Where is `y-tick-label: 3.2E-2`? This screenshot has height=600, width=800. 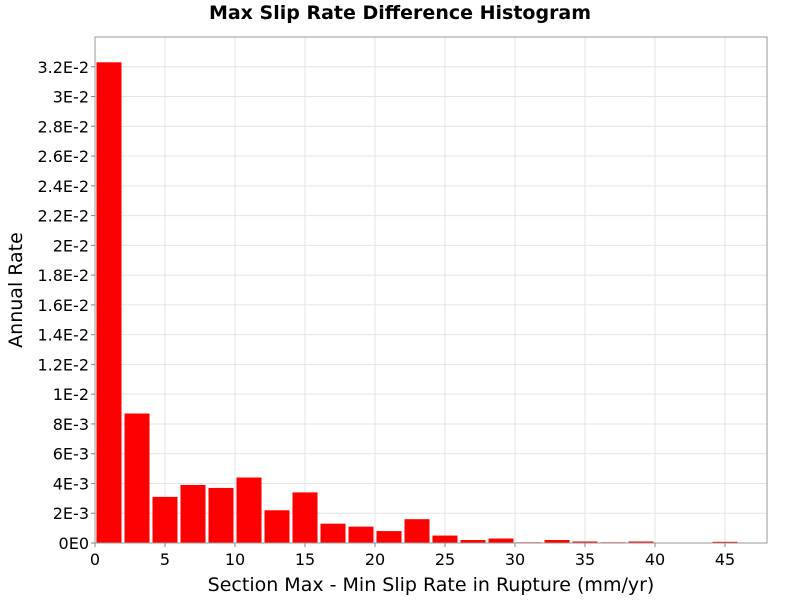 y-tick-label: 3.2E-2 is located at coordinates (63, 67).